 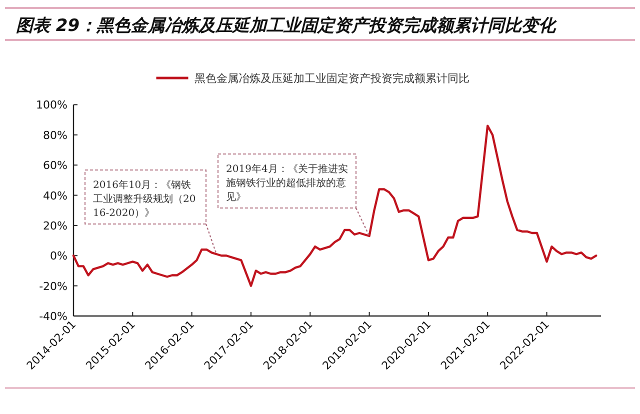 What do you see at coordinates (53, 286) in the screenshot?
I see `y-tick-label: -20%` at bounding box center [53, 286].